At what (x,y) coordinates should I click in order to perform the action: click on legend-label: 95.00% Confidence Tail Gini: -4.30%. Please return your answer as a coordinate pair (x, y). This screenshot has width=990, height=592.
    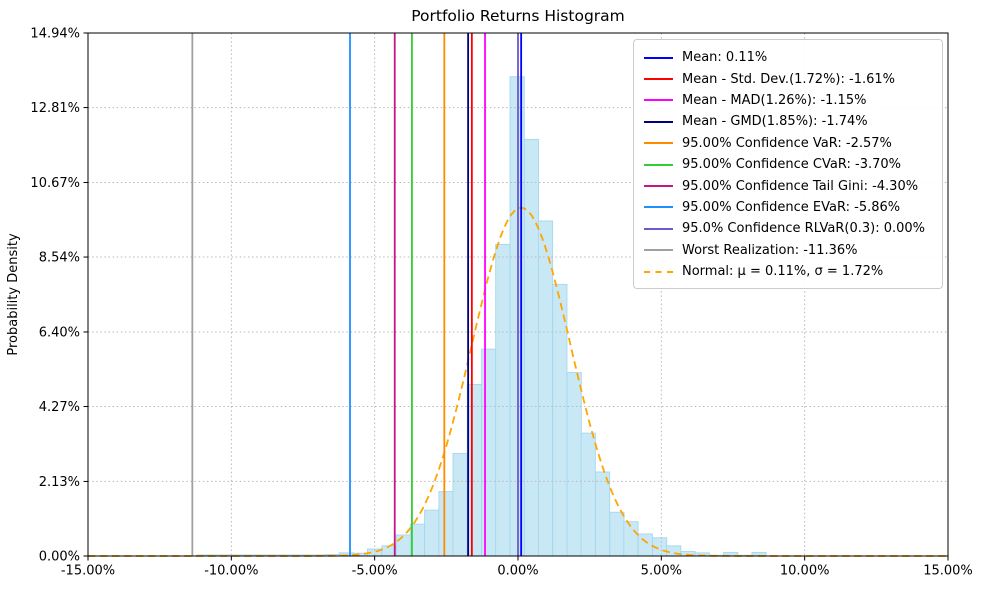
    Looking at the image, I should click on (800, 186).